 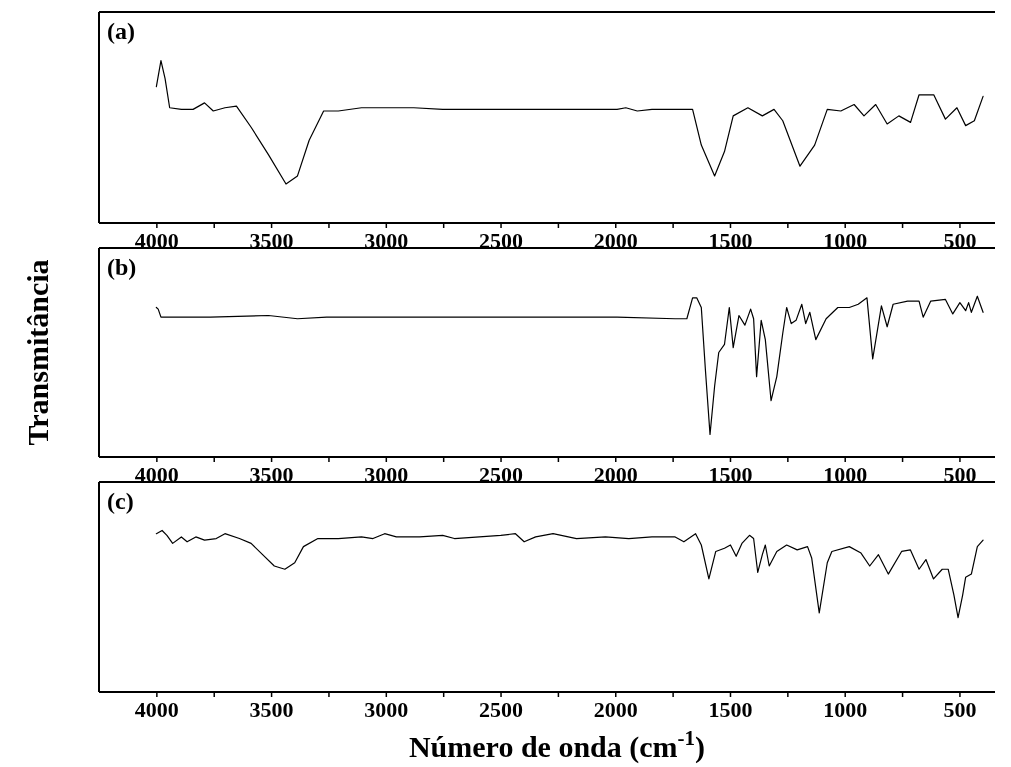 I want to click on chart-title: (a), so click(x=121, y=31).